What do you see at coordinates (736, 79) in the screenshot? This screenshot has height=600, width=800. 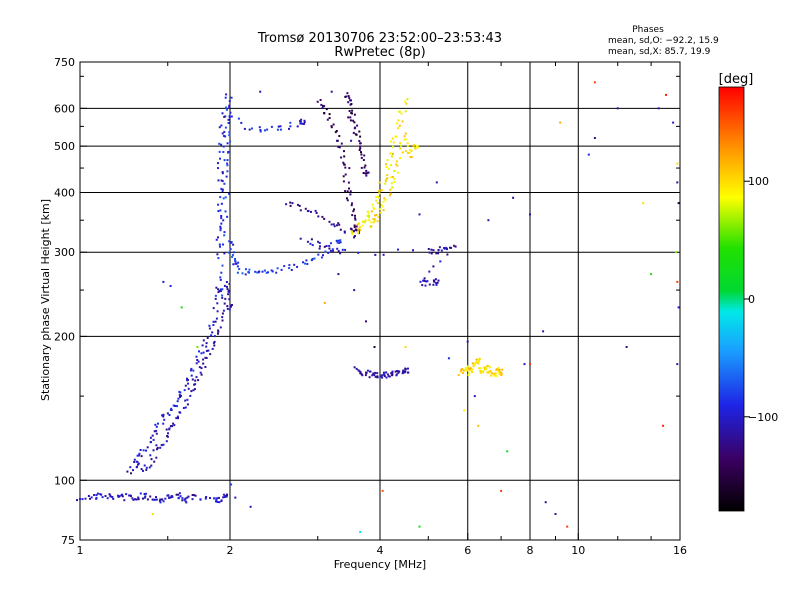 I see `colorbar-label: [deg]` at bounding box center [736, 79].